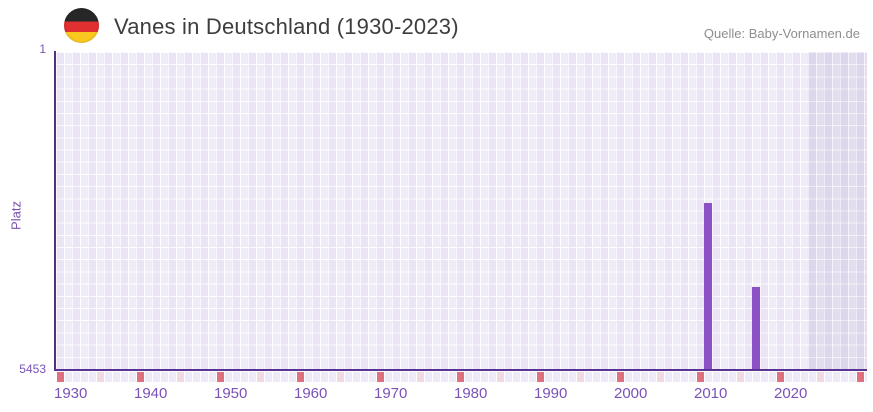 This screenshot has width=873, height=412. Describe the element at coordinates (100, 377) in the screenshot. I see `middecade-marker-1935` at that location.